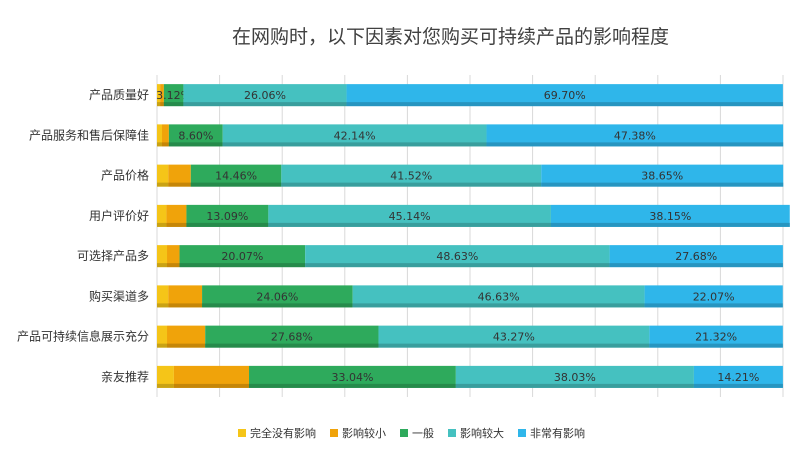 This screenshot has width=801, height=459. What do you see at coordinates (283, 433) in the screenshot?
I see `legend-label: 完全没有影响` at bounding box center [283, 433].